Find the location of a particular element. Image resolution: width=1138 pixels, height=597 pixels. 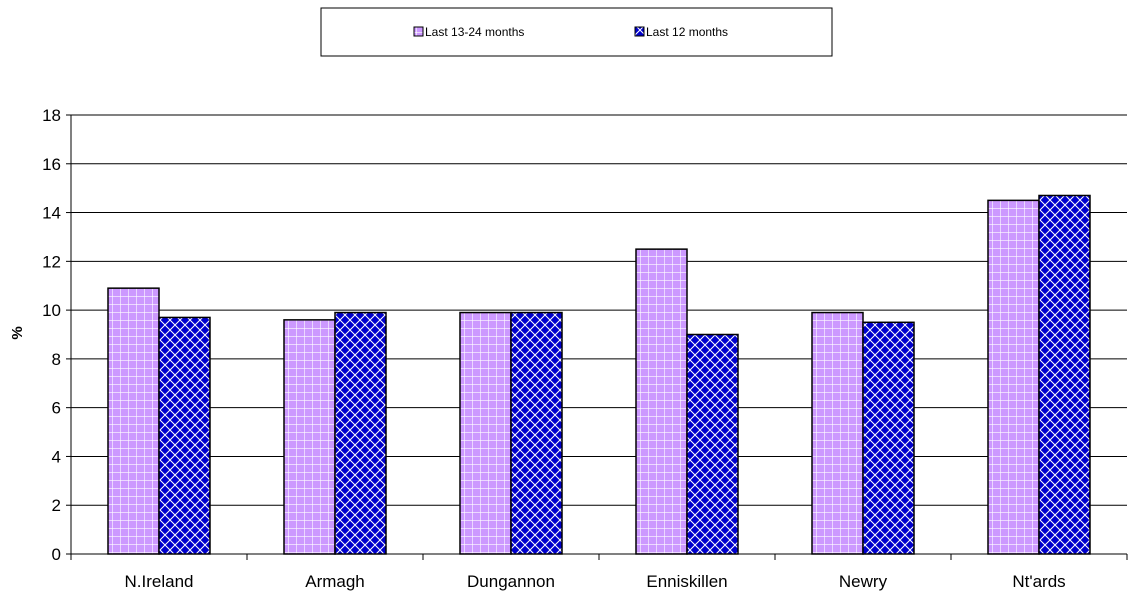

legend-swatch-last-12-months is located at coordinates (639, 31).